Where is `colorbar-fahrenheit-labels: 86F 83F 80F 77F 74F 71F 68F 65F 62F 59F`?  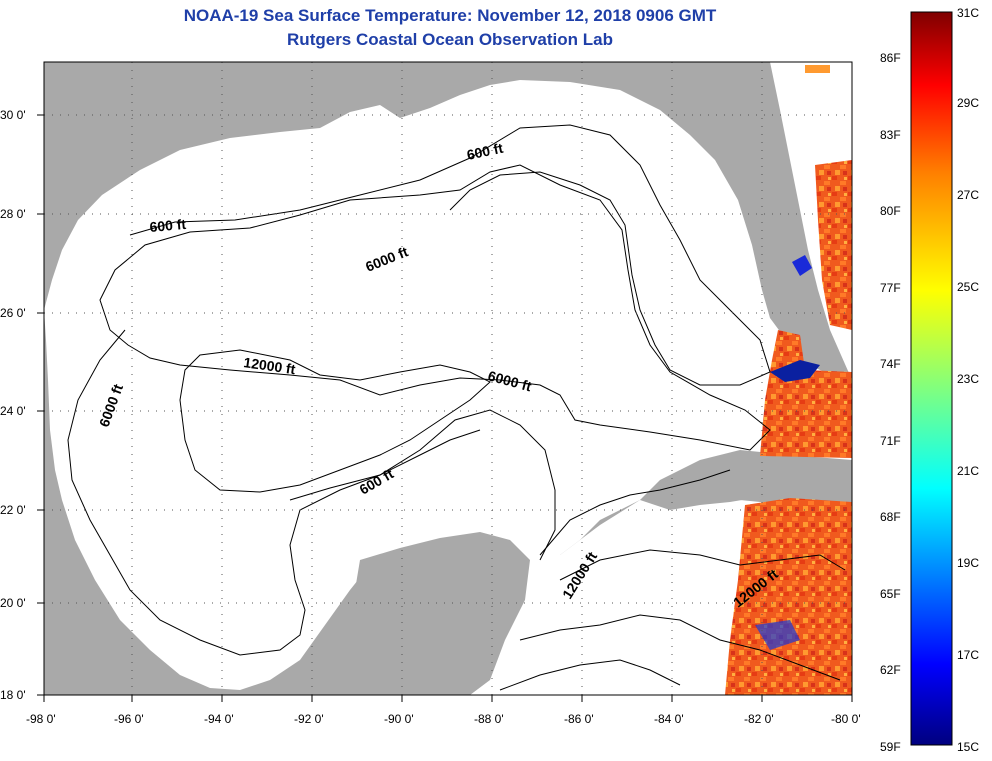 colorbar-fahrenheit-labels: 86F 83F 80F 77F 74F 71F 68F 65F 62F 59F is located at coordinates (890, 402).